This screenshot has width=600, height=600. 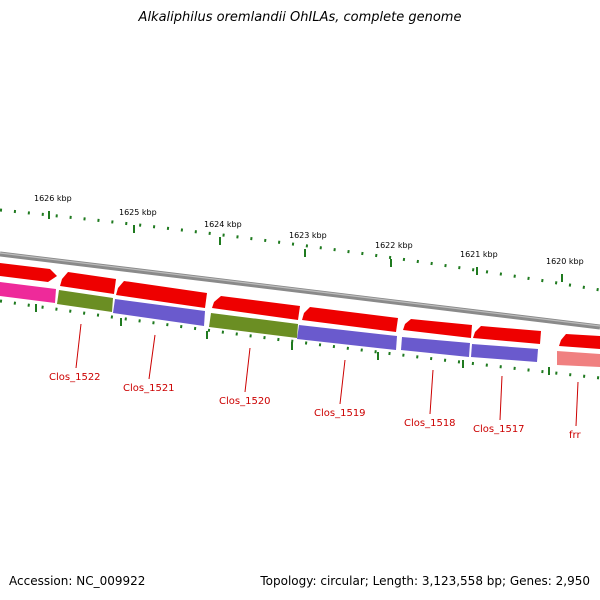 What do you see at coordinates (394, 245) in the screenshot?
I see `tick-label: 1622 kbp` at bounding box center [394, 245].